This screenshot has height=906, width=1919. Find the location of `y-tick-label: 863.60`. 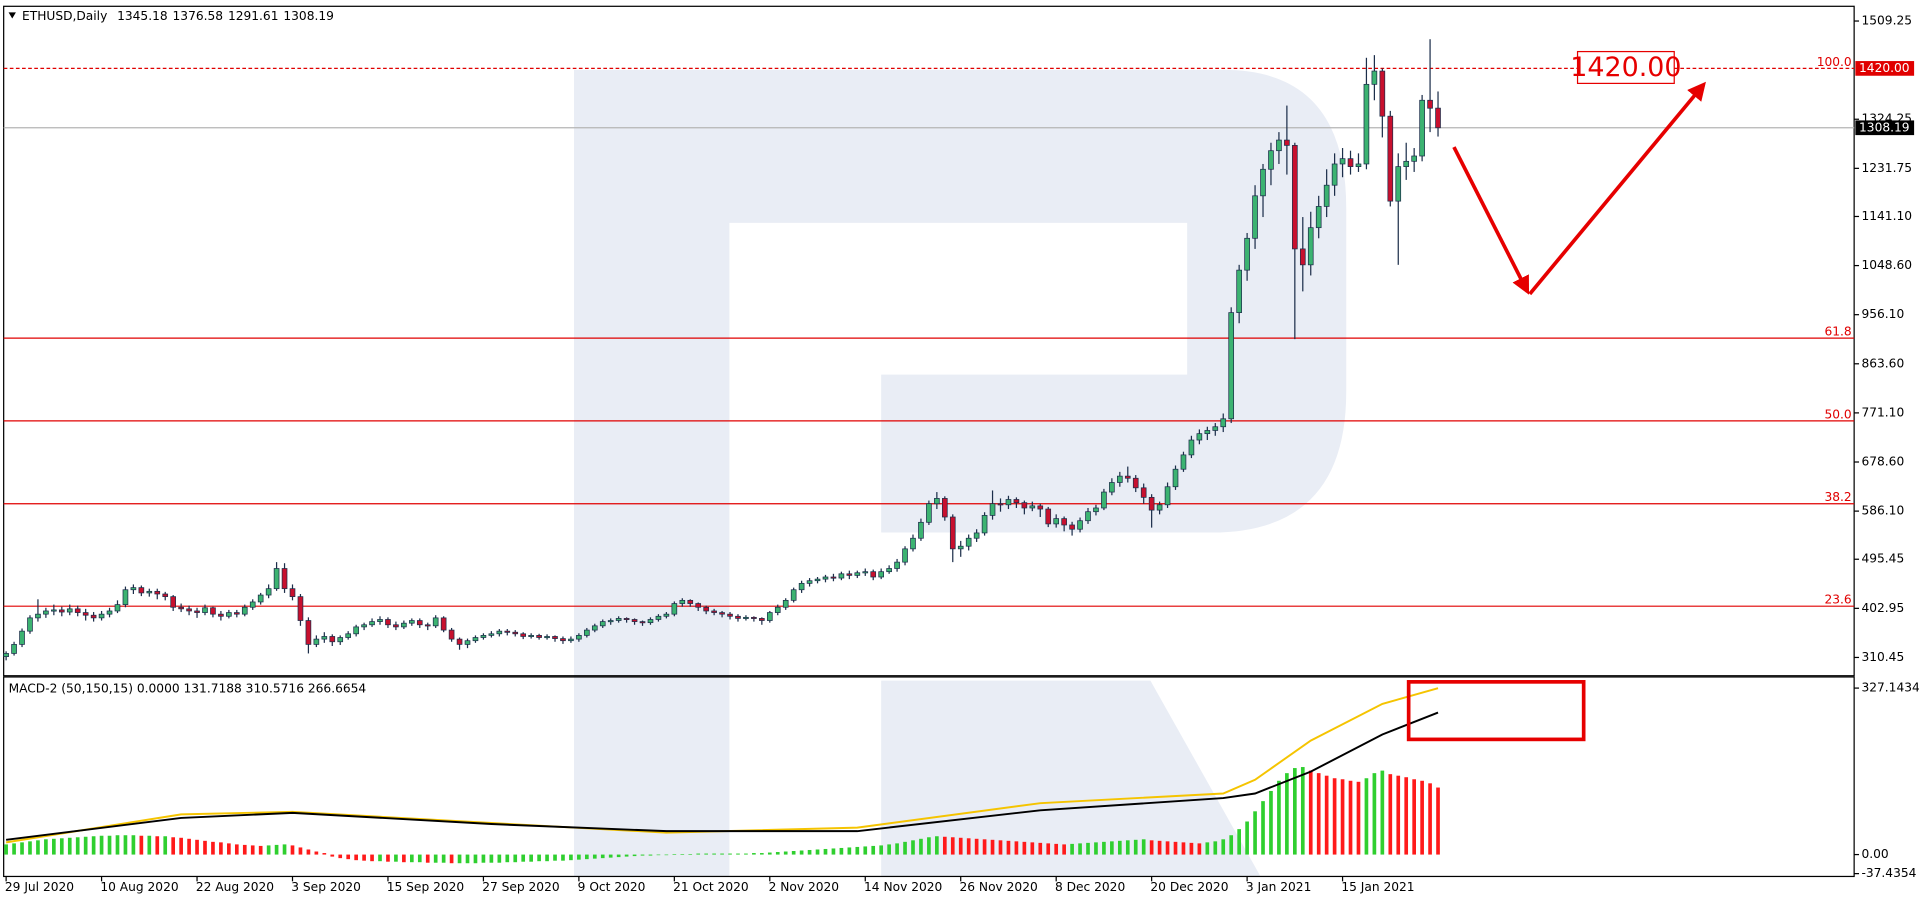

y-tick-label: 863.60 is located at coordinates (1882, 363).